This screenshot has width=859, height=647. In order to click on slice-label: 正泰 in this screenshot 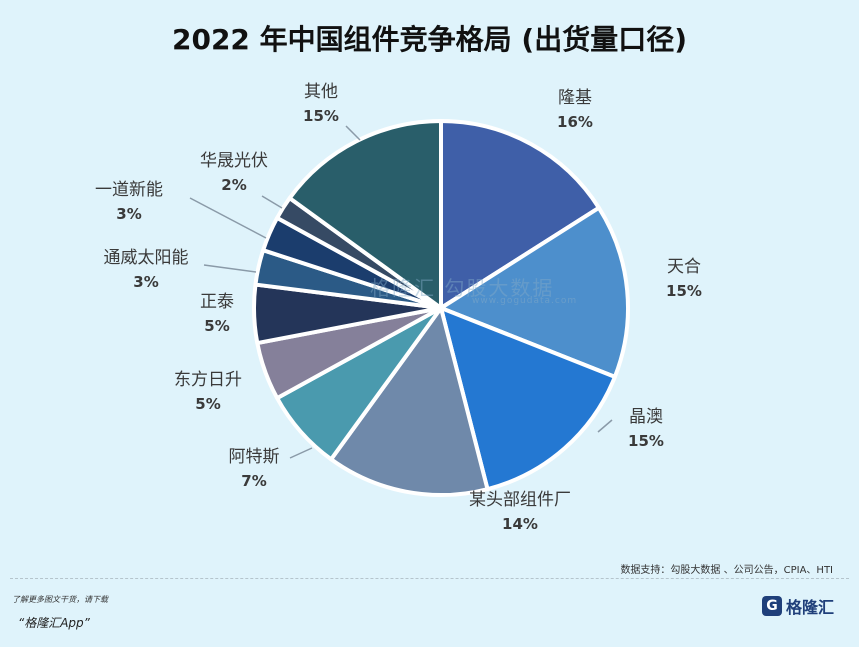, I will do `click(217, 302)`.